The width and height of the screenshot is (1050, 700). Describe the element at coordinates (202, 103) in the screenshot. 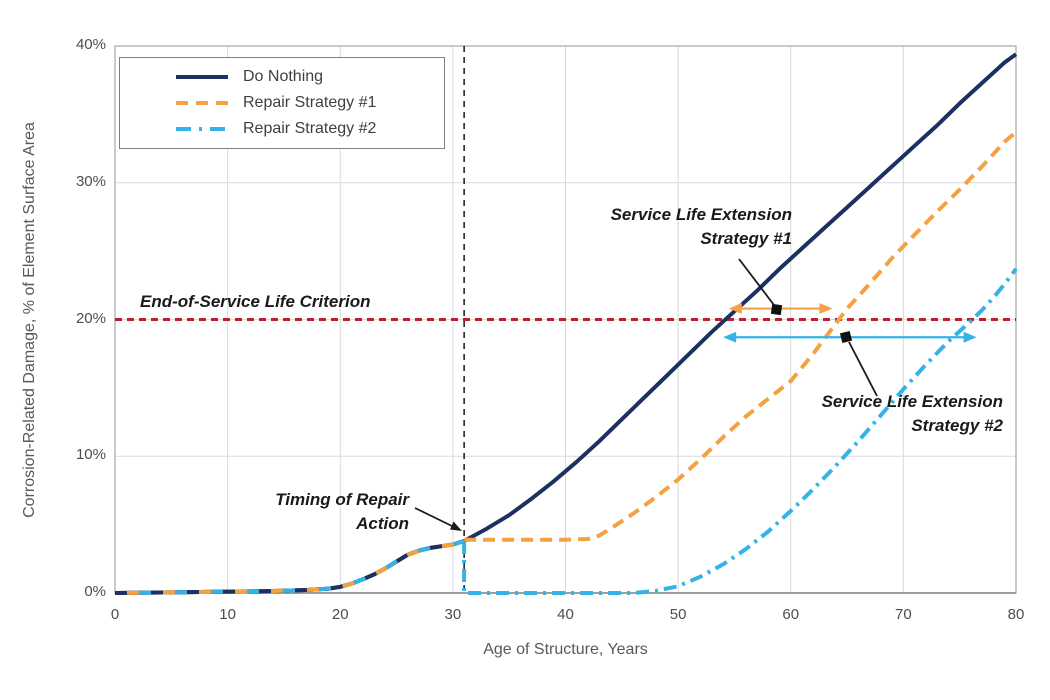

I see `repair-1-line-sample` at that location.